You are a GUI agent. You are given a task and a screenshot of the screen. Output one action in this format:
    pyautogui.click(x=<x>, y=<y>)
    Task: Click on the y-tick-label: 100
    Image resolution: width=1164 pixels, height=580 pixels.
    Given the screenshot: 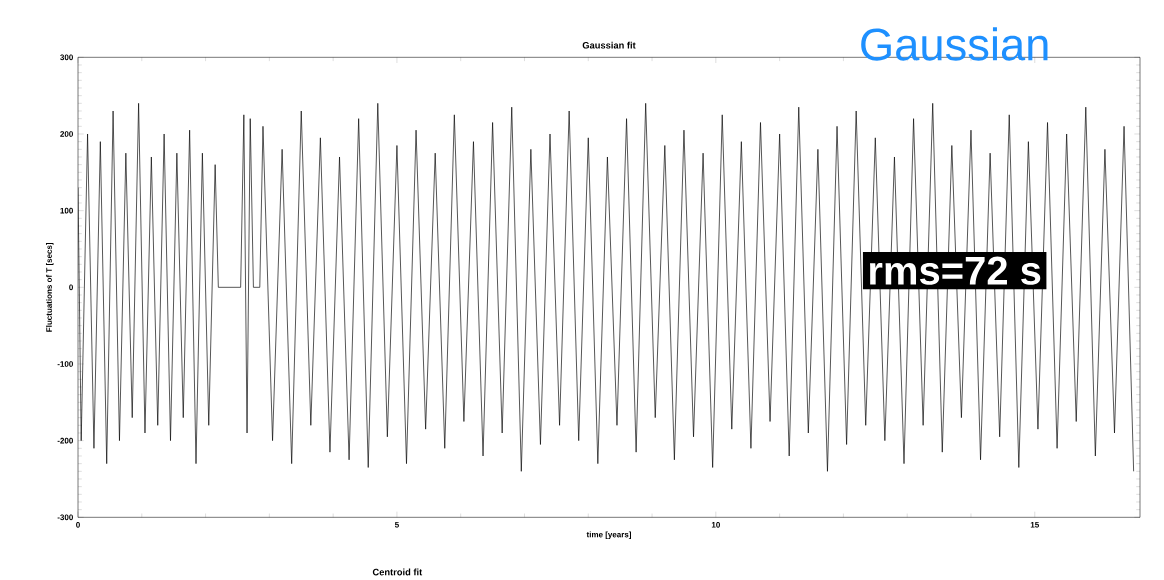 What is the action you would take?
    pyautogui.click(x=66, y=210)
    